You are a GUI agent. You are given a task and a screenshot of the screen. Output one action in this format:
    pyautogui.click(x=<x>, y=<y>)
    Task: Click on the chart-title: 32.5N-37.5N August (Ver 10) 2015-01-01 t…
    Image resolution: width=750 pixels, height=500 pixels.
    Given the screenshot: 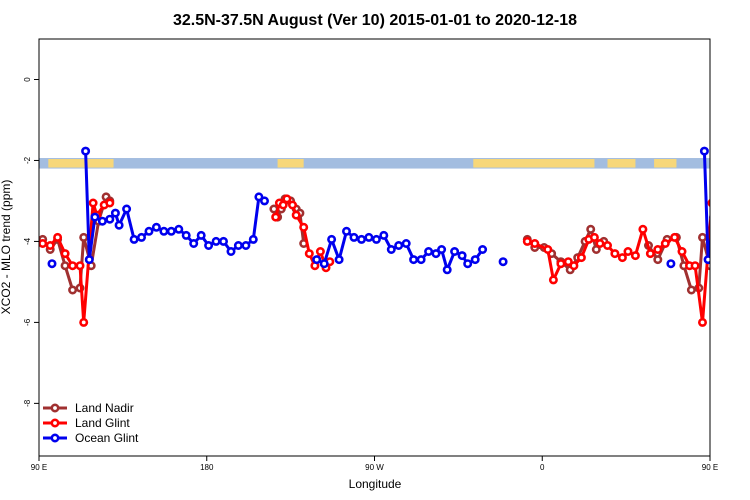 What is the action you would take?
    pyautogui.click(x=375, y=20)
    